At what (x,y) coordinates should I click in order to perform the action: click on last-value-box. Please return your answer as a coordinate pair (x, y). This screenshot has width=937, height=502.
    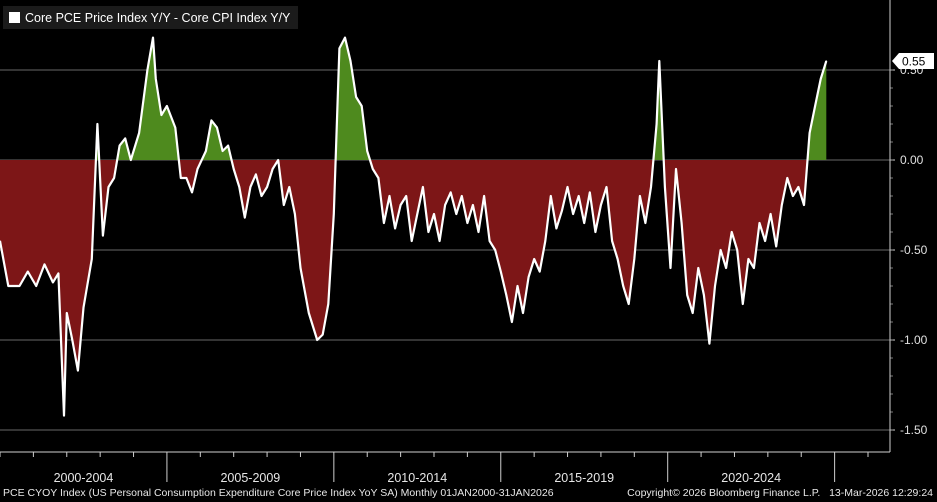
    Looking at the image, I should click on (913, 61).